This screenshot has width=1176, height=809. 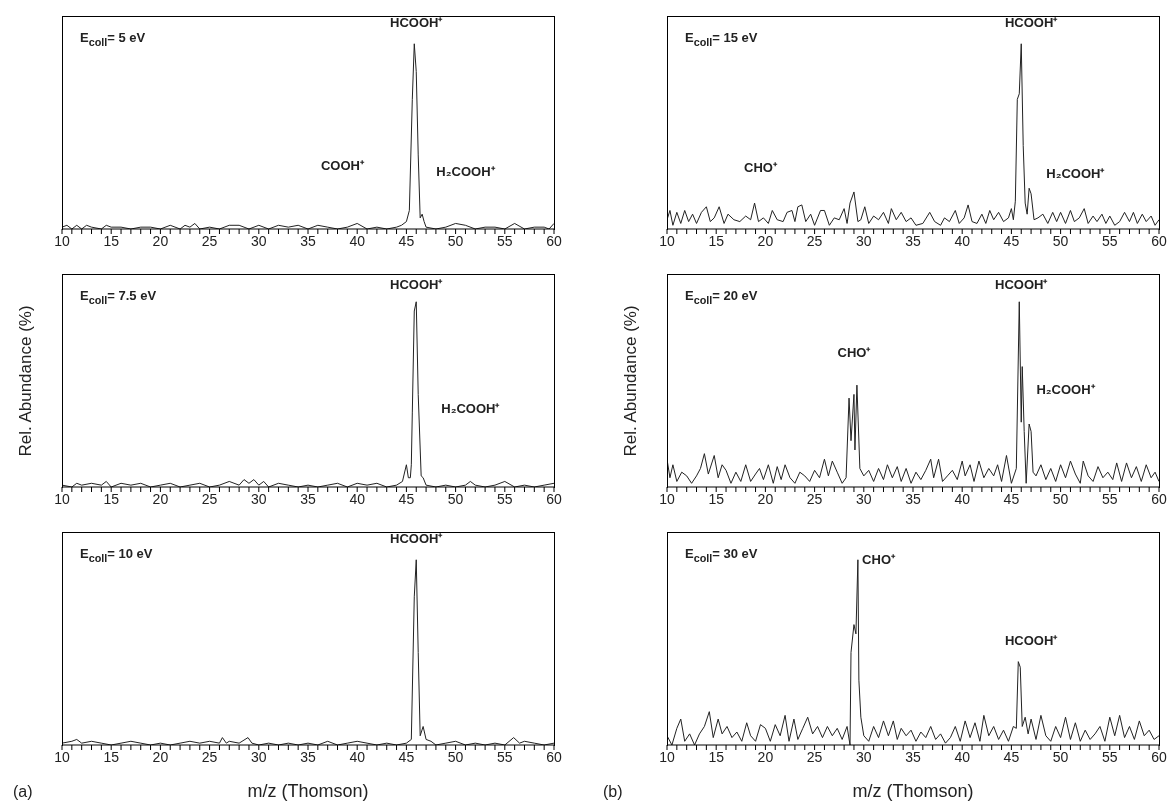 I want to click on annotation: COOH⁺, so click(x=342, y=165).